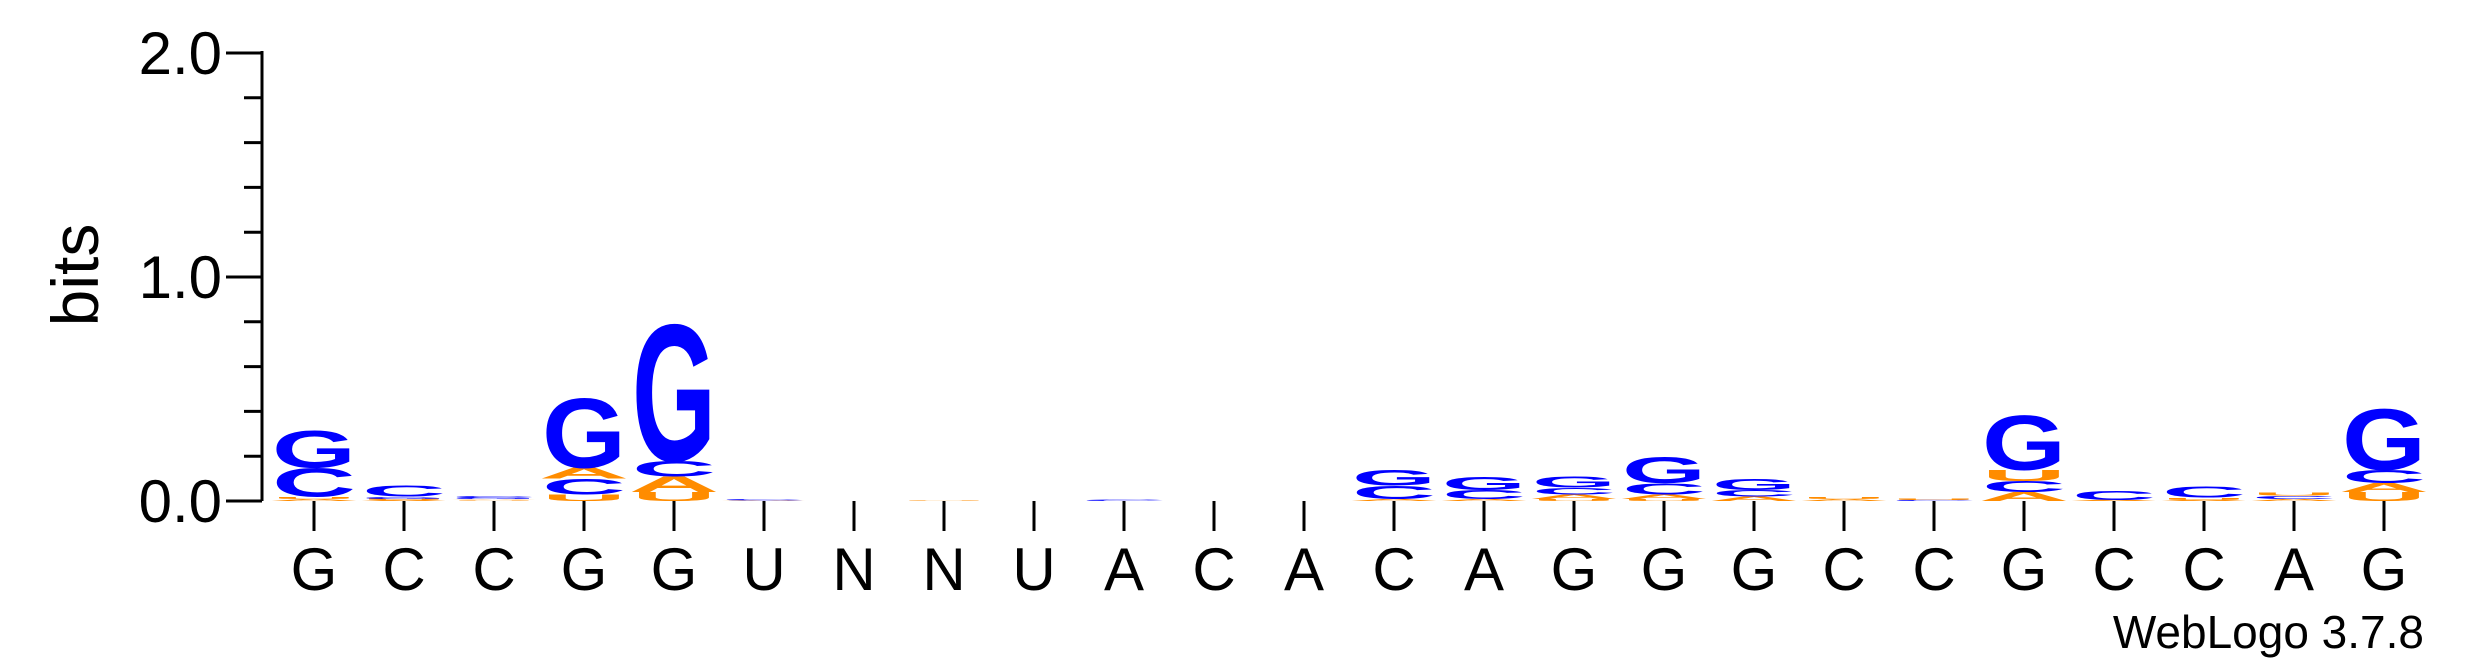 The height and width of the screenshot is (667, 2475). I want to click on y-tick-label: 1.0, so click(180, 277).